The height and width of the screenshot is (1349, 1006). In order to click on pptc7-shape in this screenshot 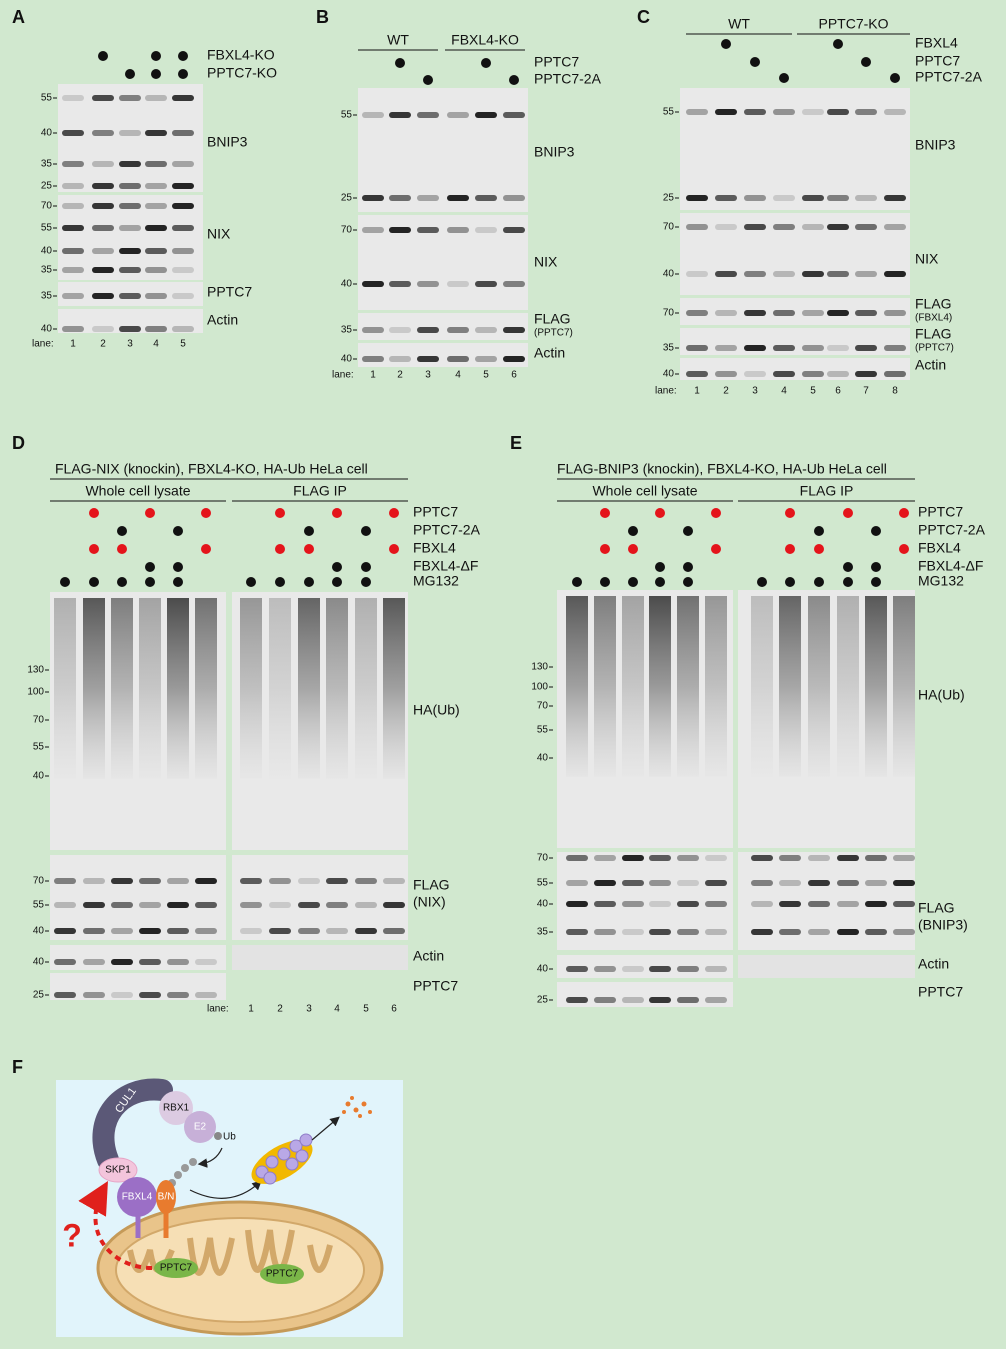, I will do `click(176, 1268)`.